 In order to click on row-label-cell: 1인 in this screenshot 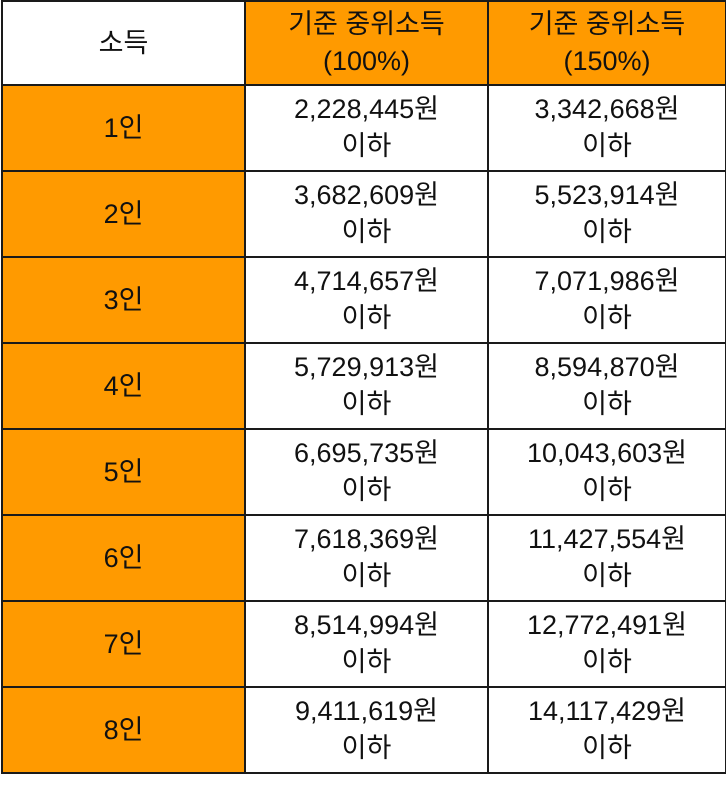, I will do `click(123, 128)`.